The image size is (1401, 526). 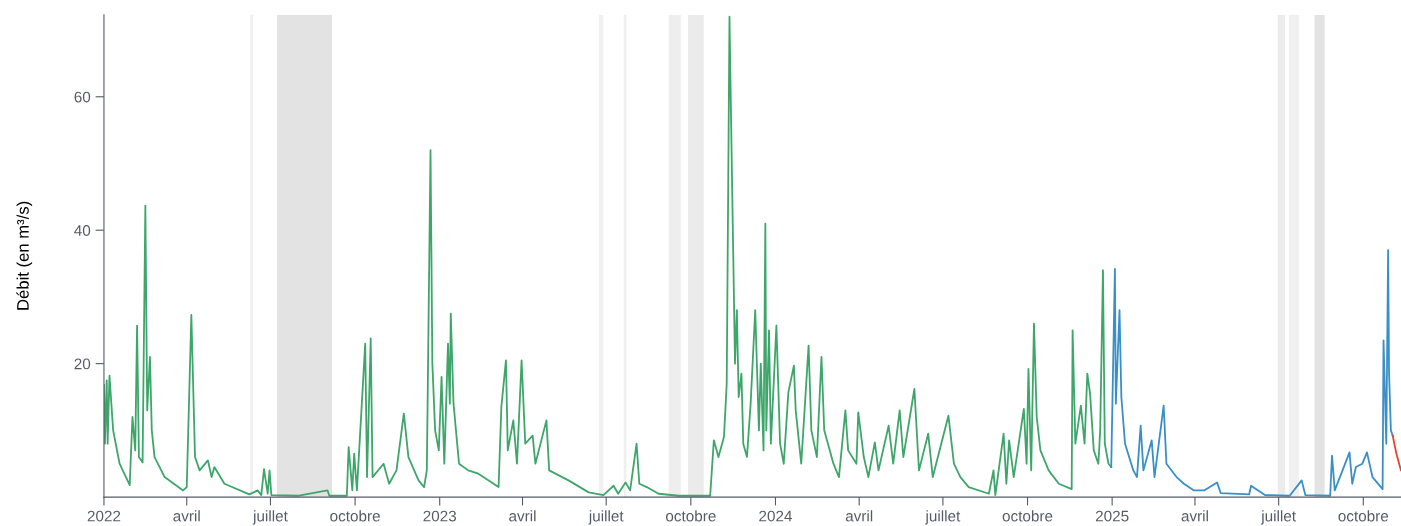 I want to click on x-tick-label: 2022, so click(x=104, y=516).